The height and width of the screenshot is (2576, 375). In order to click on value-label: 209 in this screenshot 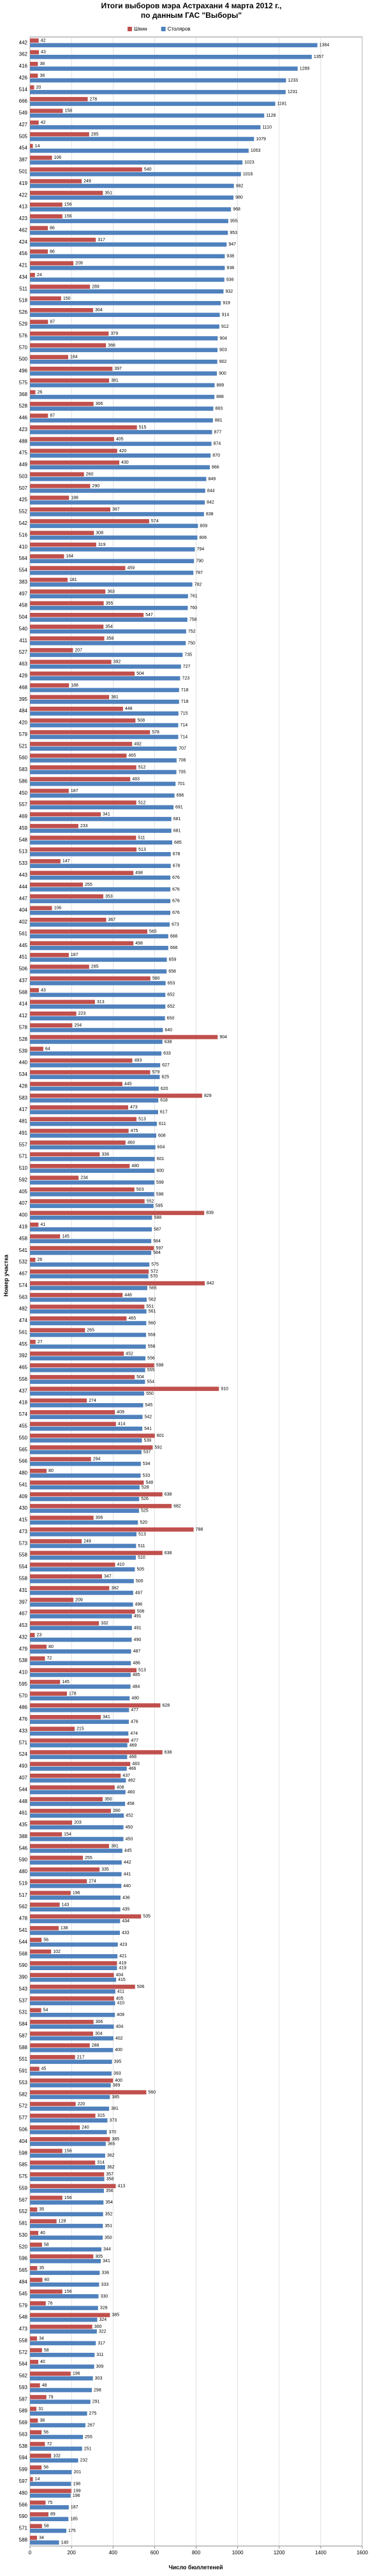, I will do `click(79, 263)`.